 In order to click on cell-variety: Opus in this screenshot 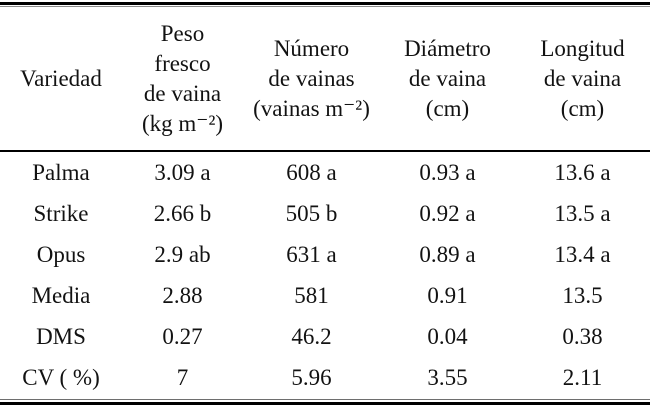, I will do `click(61, 254)`.